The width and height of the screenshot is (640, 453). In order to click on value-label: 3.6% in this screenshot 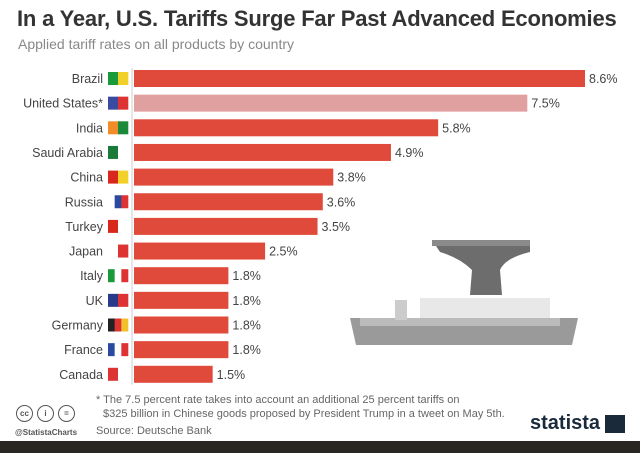, I will do `click(341, 202)`.